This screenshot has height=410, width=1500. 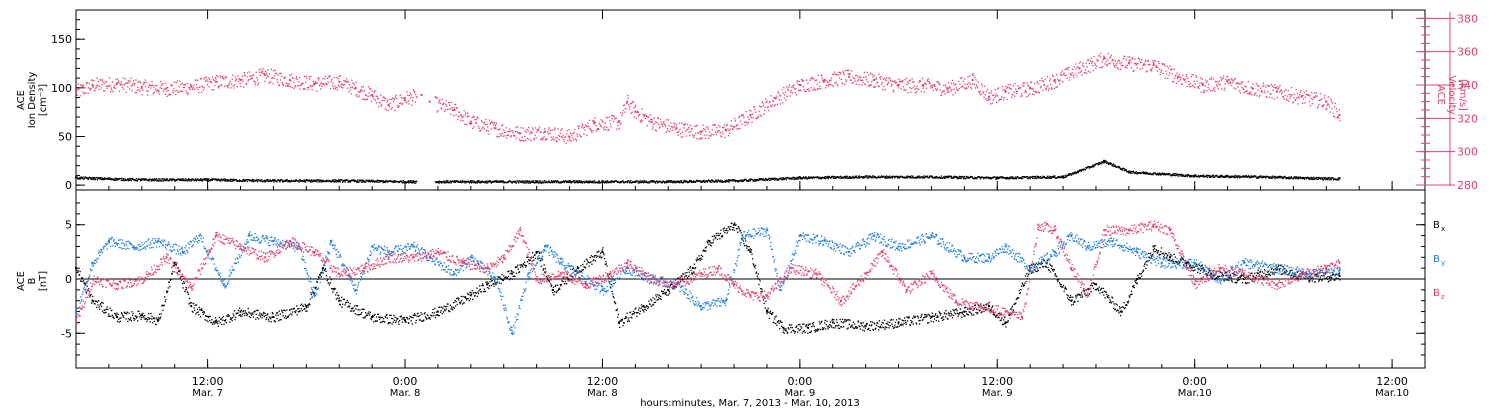 I want to click on density-point-anchor, so click(x=997, y=177).